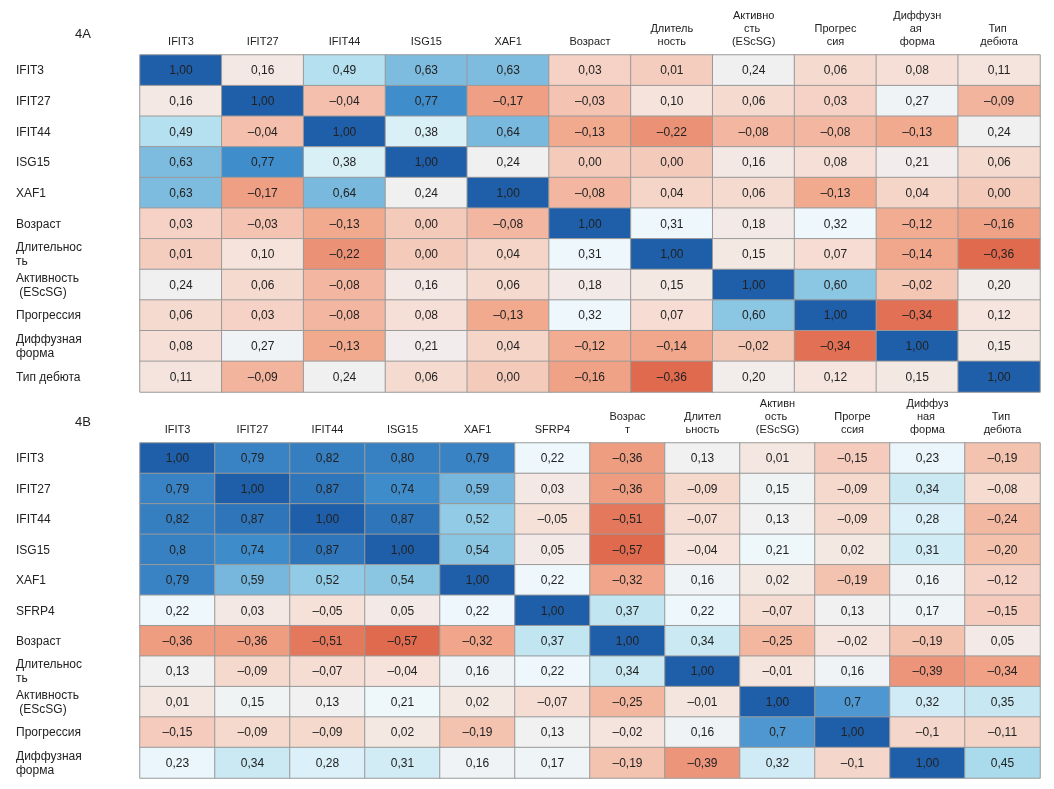 This screenshot has height=789, width=1054. I want to click on data-label: 0,54, so click(477, 549).